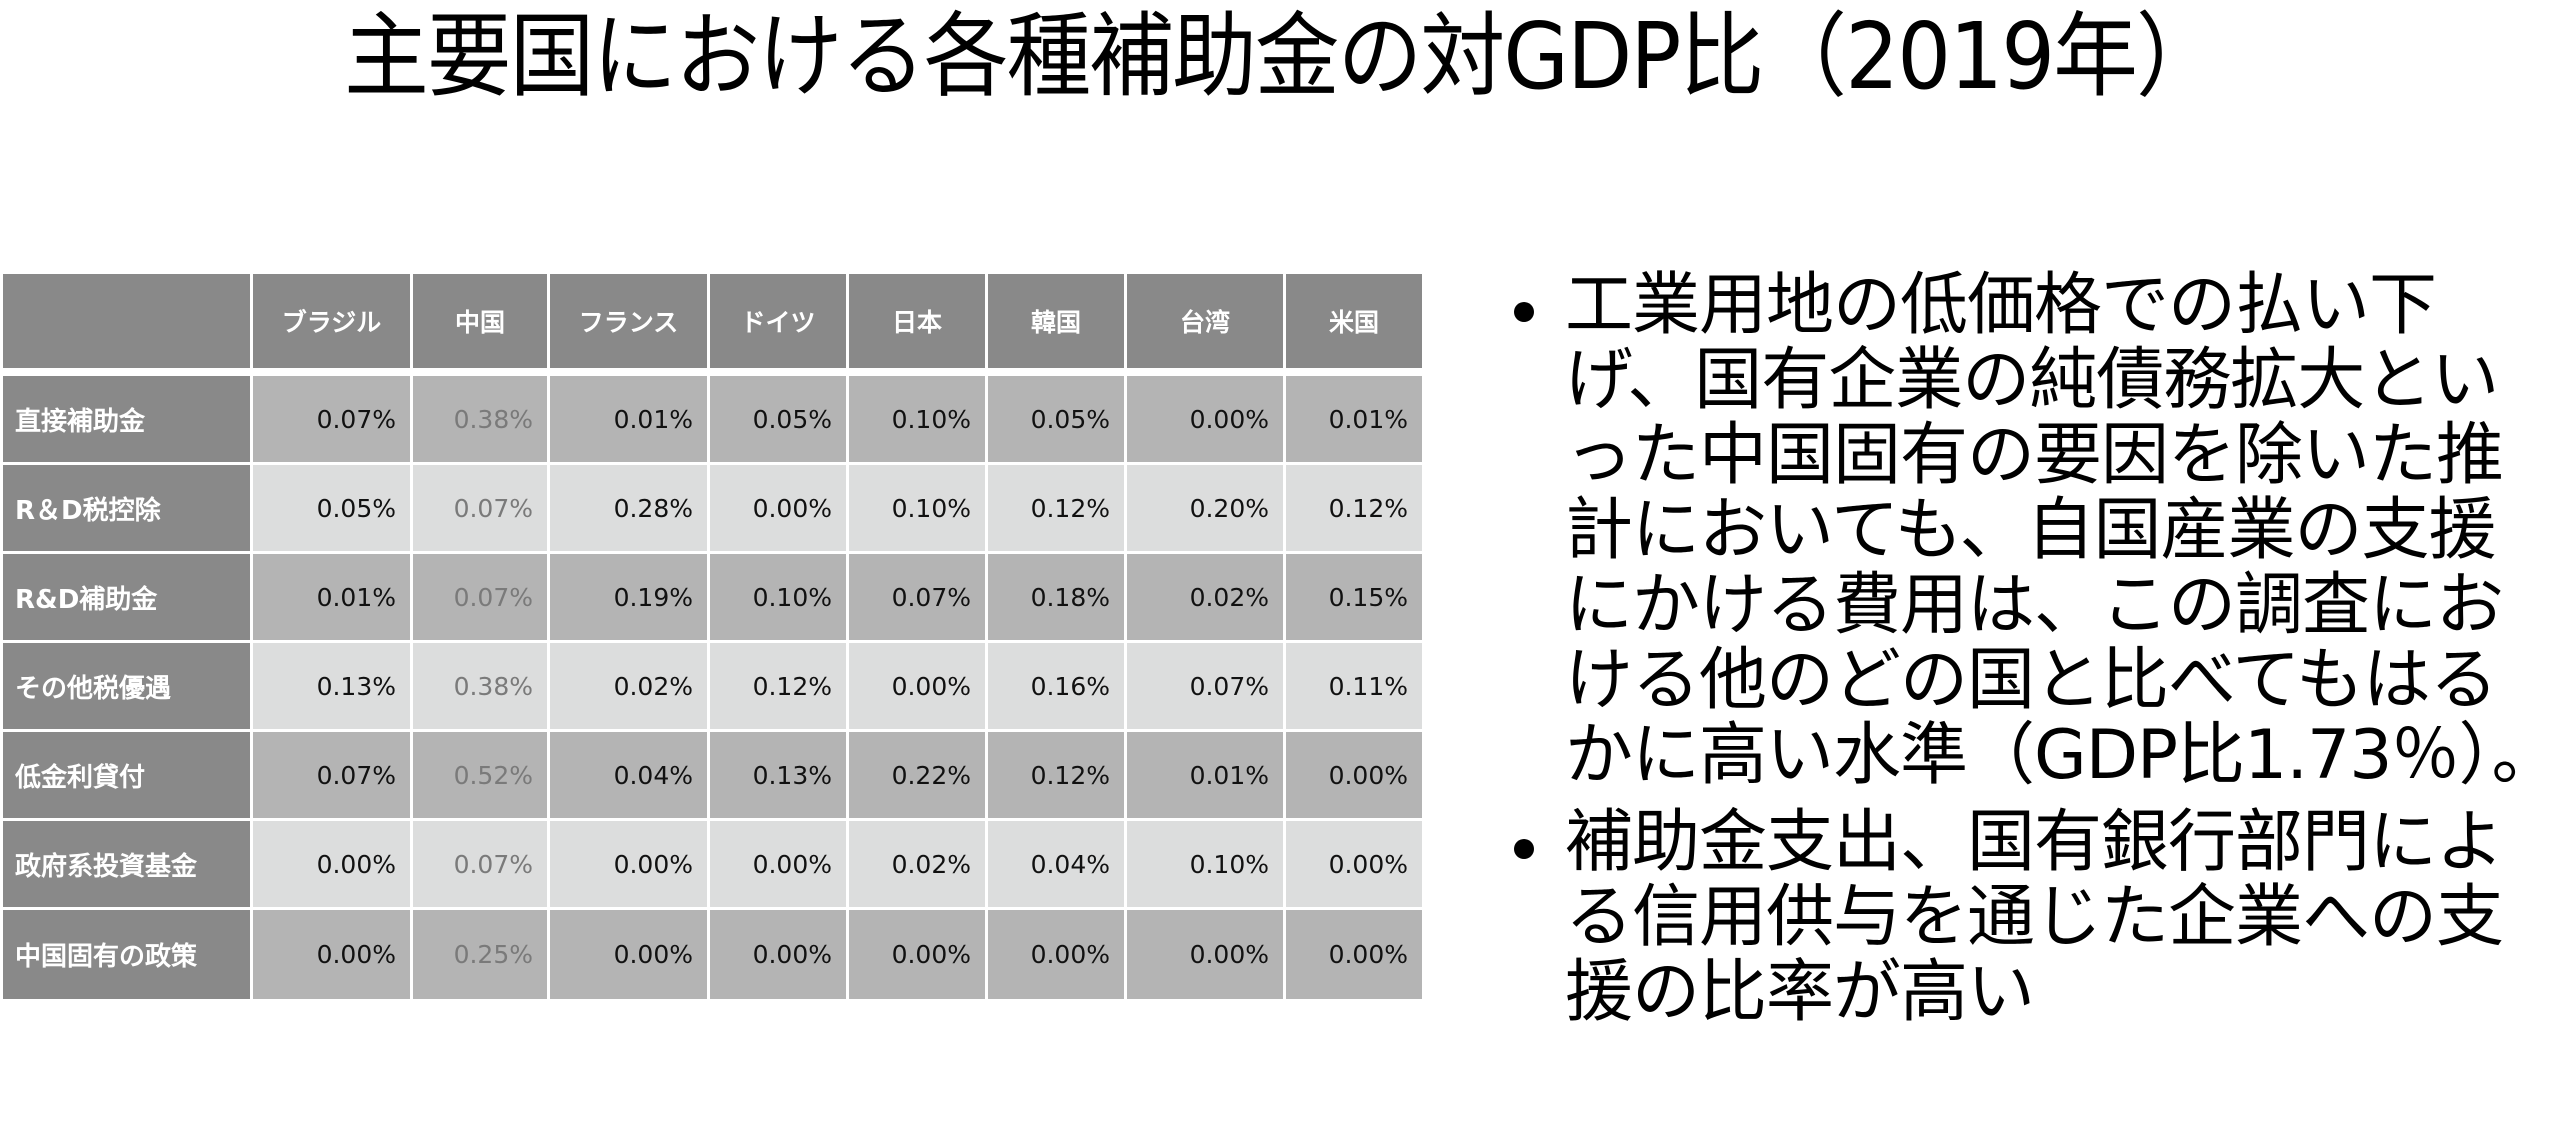  I want to click on table-header-row: ブラジル 中国 フランス ドイツ 日本 韓国 台湾 米国, so click(712, 325).